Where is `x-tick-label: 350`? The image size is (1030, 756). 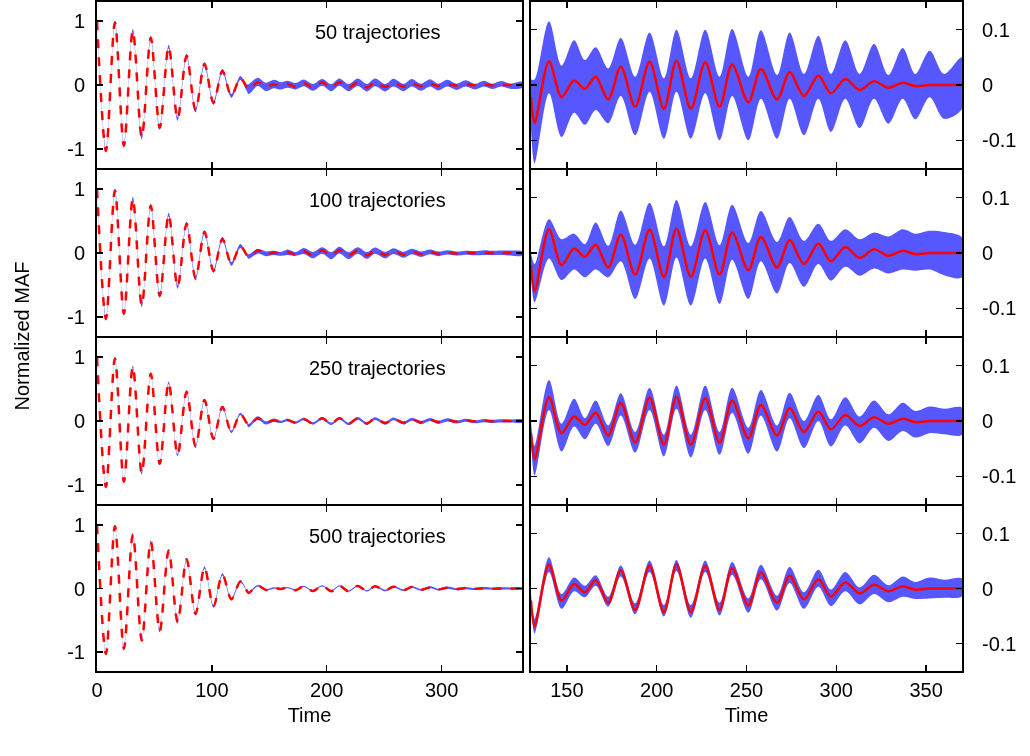 x-tick-label: 350 is located at coordinates (926, 690).